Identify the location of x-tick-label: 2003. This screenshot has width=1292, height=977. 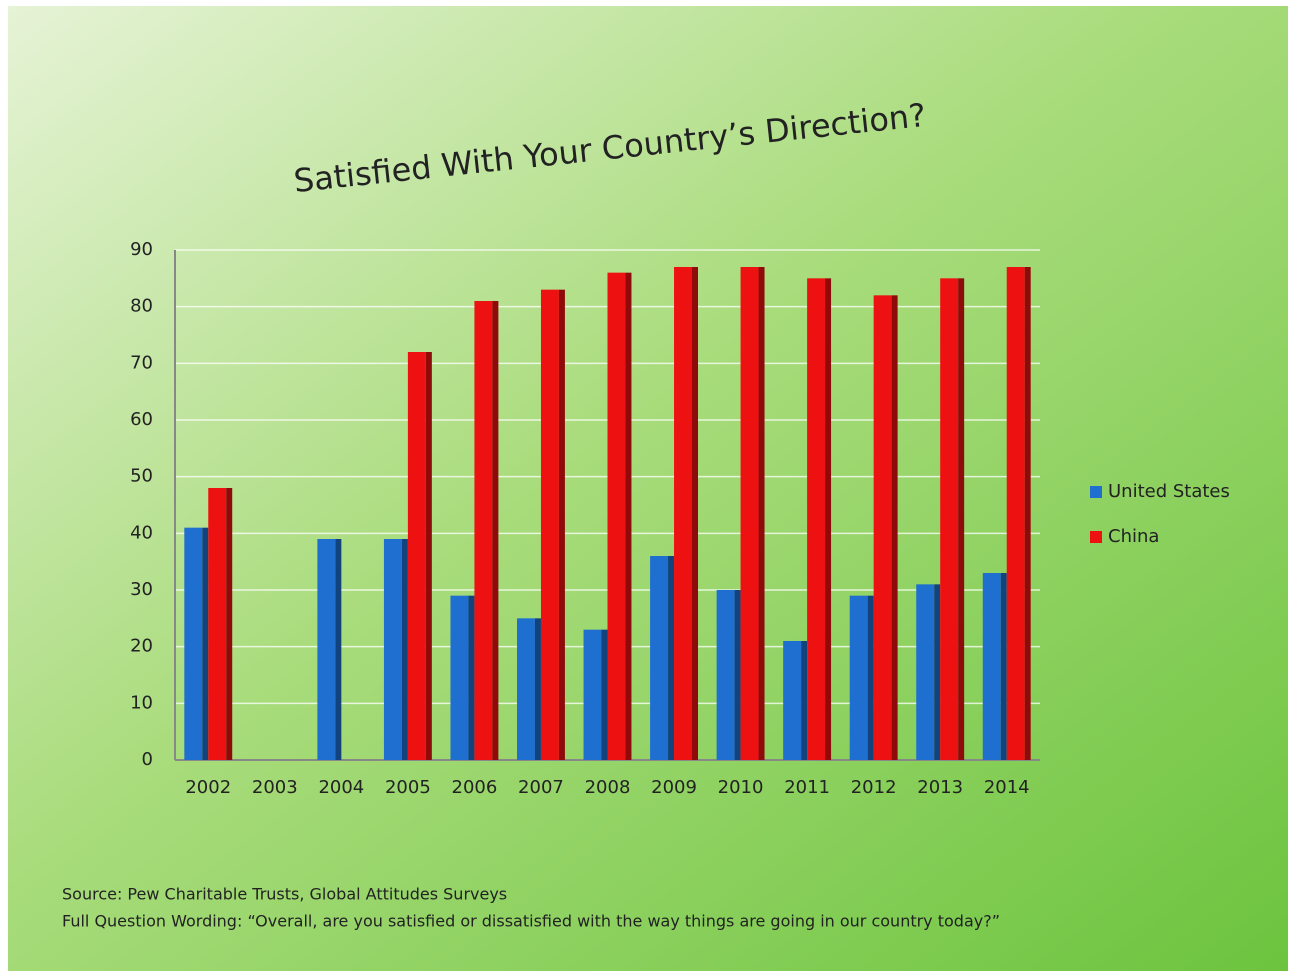
(275, 787).